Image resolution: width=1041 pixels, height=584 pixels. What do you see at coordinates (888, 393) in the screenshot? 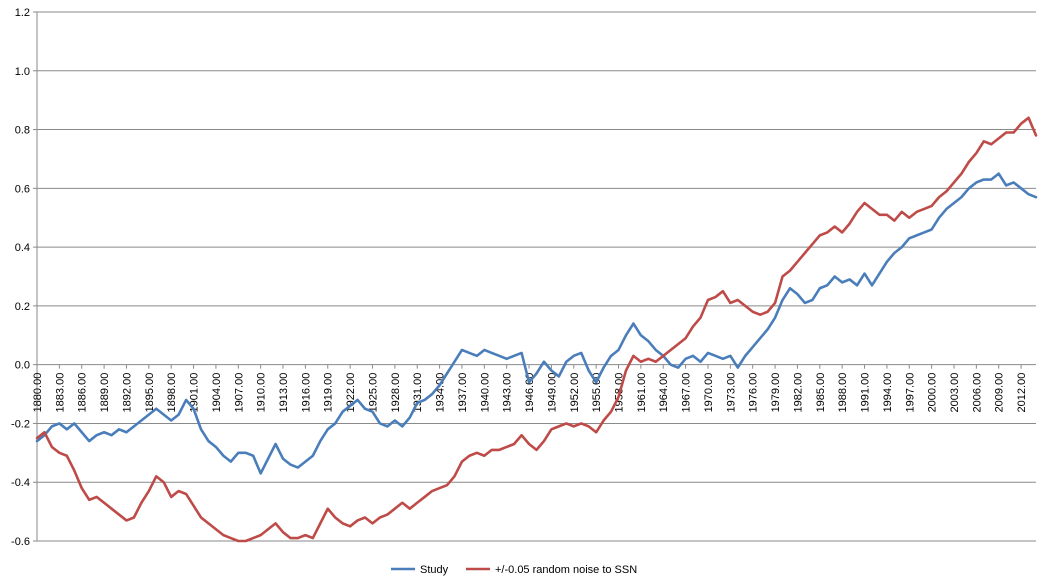
I see `x-tick-label: 1994.00` at bounding box center [888, 393].